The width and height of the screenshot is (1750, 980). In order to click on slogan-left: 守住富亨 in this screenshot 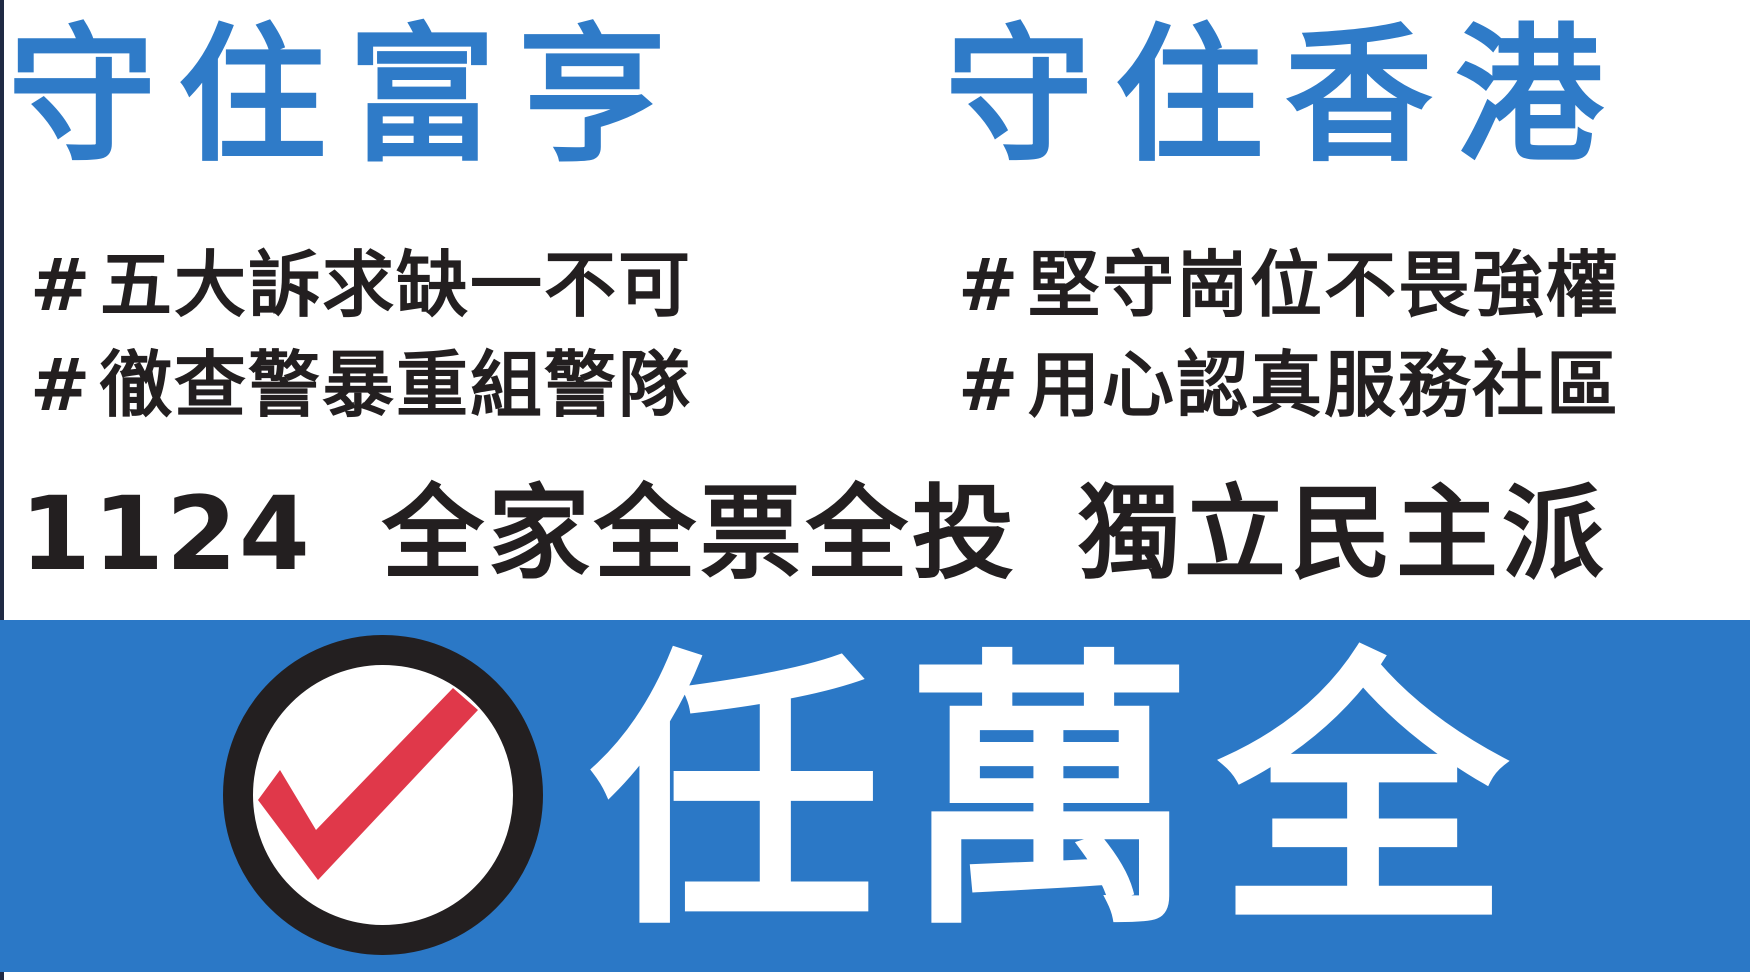, I will do `click(348, 95)`.